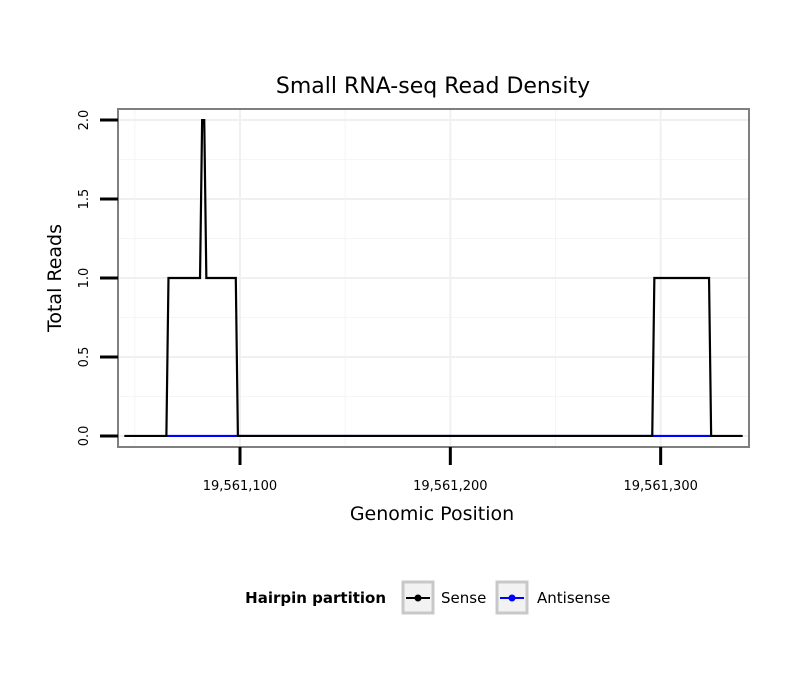  I want to click on legend-label: Antisense, so click(573, 598).